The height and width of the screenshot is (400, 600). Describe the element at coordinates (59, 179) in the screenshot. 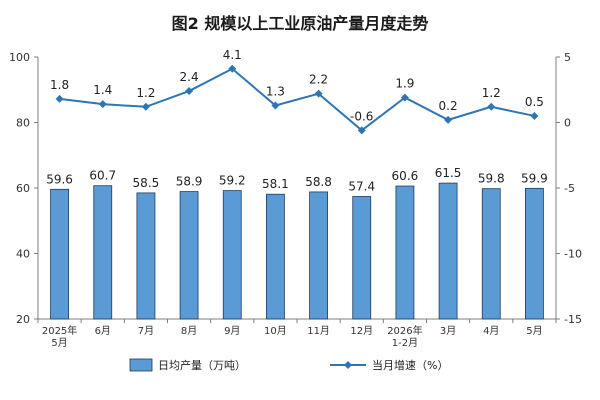

I see `bar-value-label: 59.6` at that location.